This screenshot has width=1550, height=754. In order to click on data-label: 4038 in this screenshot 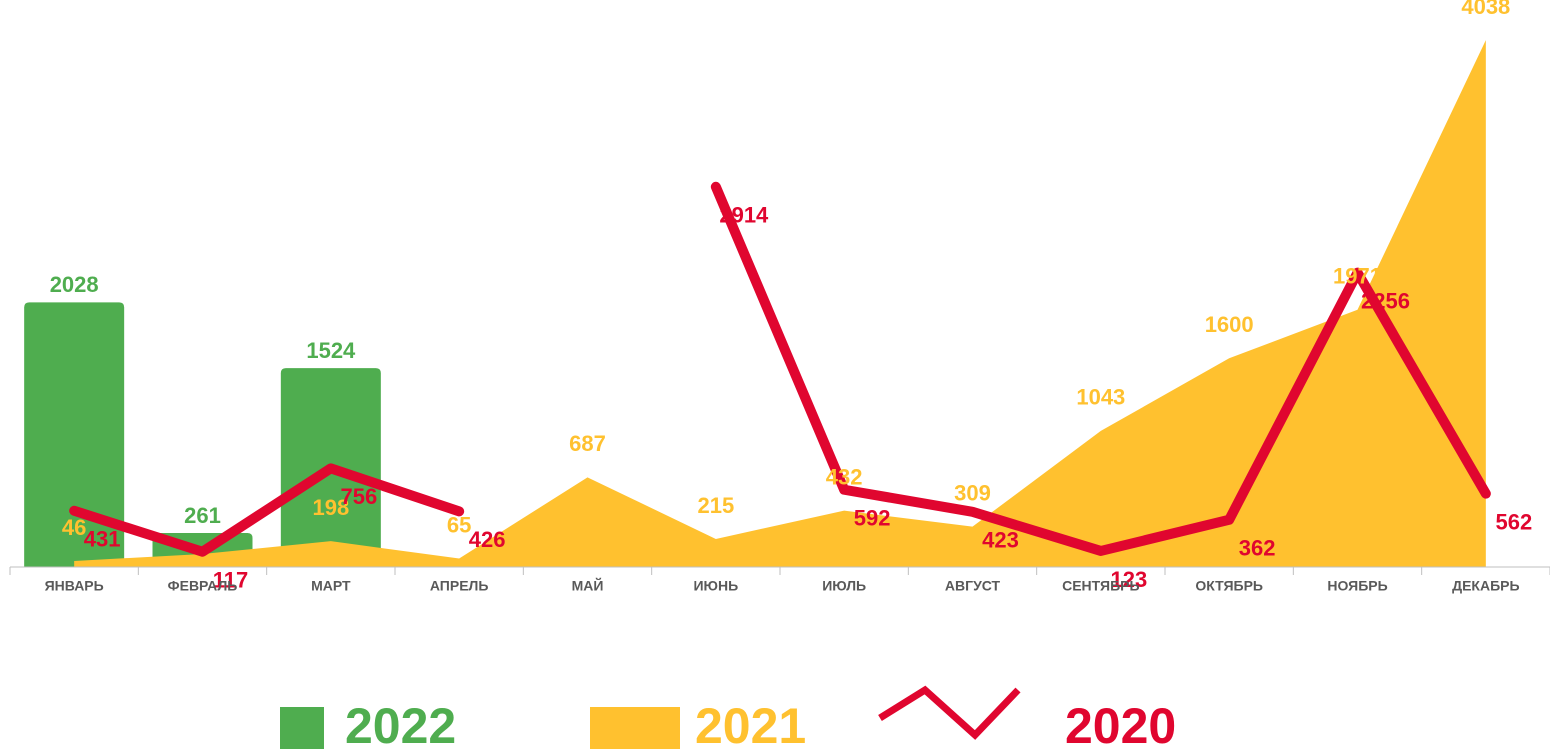, I will do `click(1485, 9)`.